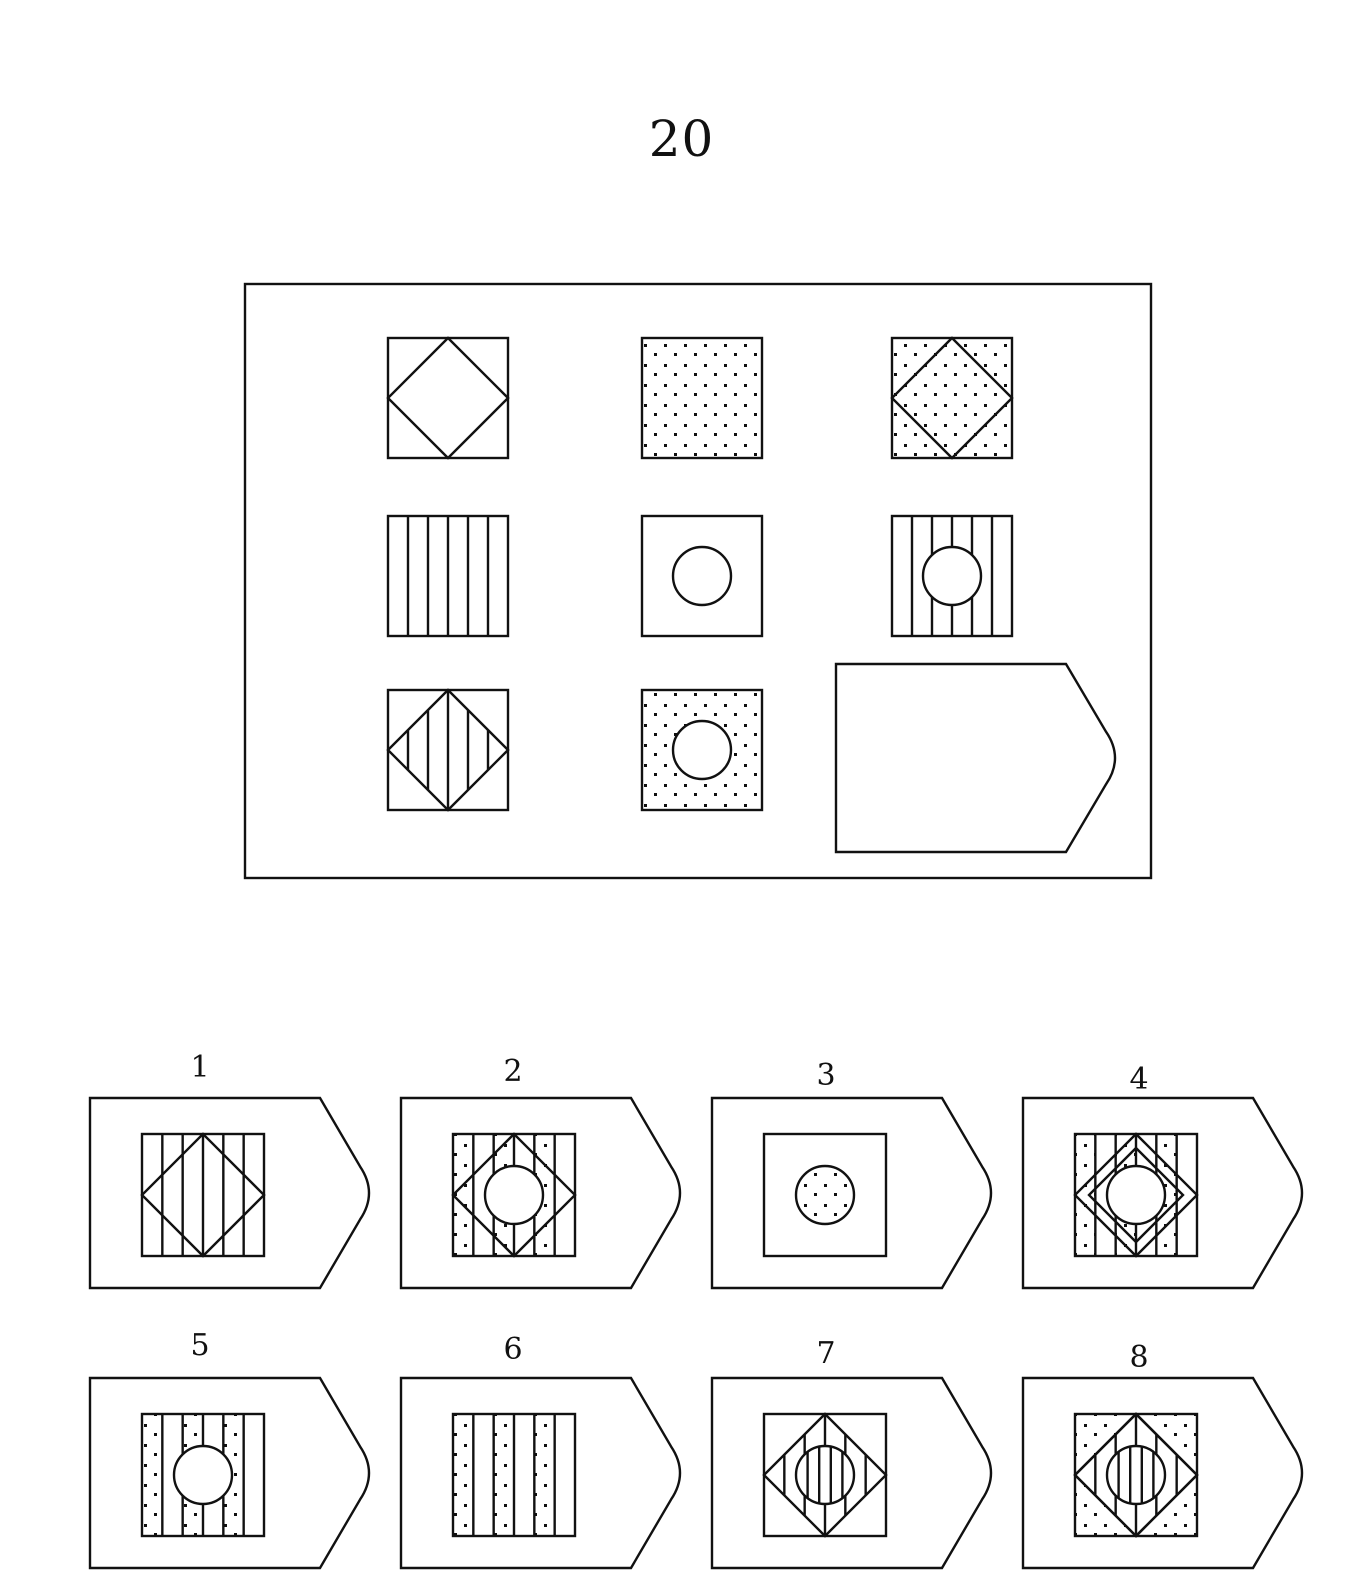 Image resolution: width=1363 pixels, height=1573 pixels. I want to click on matrix-cell-r2c2, so click(702, 576).